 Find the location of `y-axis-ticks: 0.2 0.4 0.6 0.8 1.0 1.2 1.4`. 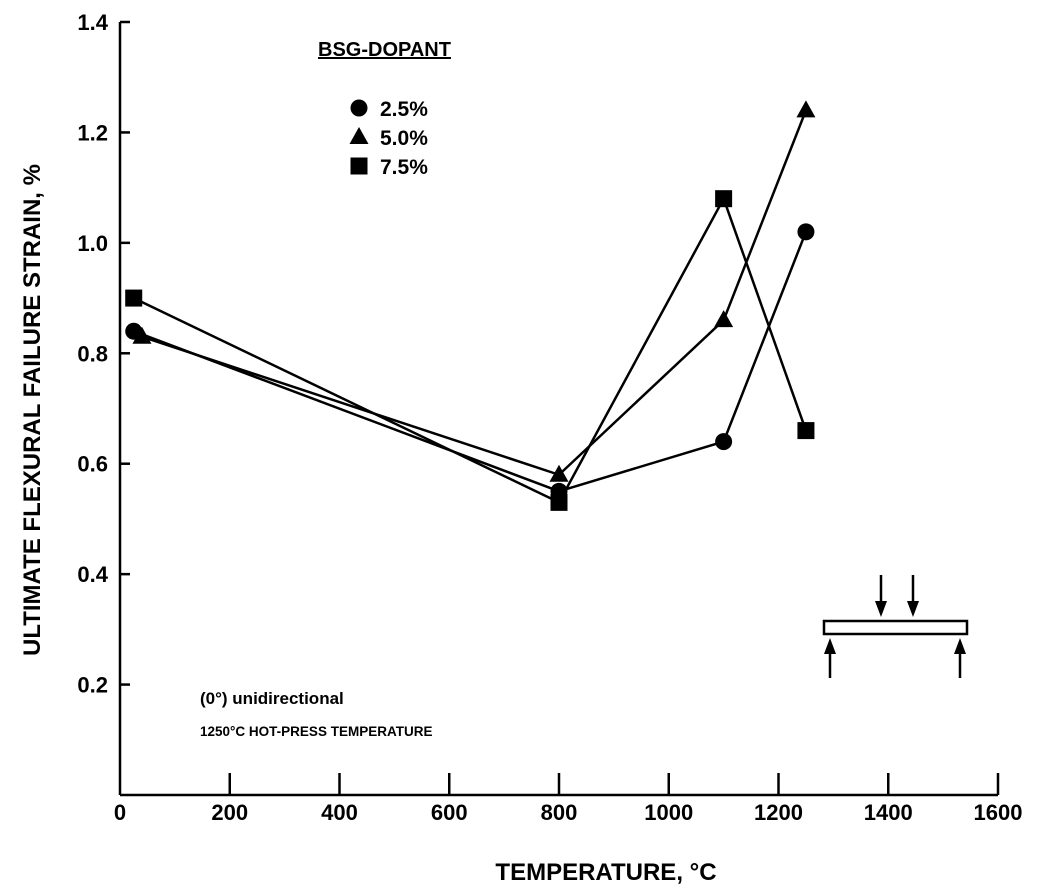

y-axis-ticks: 0.2 0.4 0.6 0.8 1.0 1.2 1.4 is located at coordinates (103, 354).